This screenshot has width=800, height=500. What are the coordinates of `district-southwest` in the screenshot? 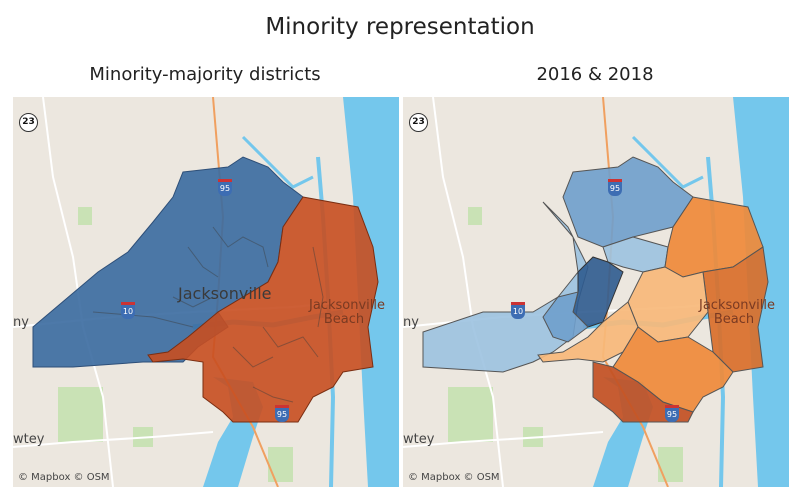 It's located at (588, 332).